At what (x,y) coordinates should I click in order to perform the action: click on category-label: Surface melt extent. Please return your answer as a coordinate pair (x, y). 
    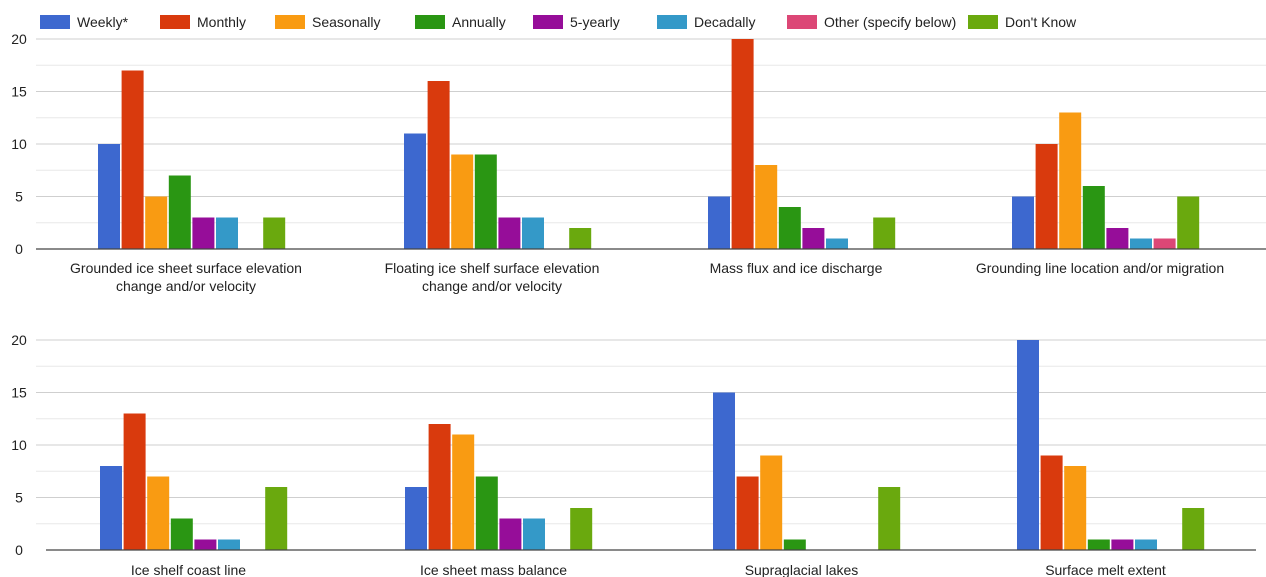
    Looking at the image, I should click on (1105, 569).